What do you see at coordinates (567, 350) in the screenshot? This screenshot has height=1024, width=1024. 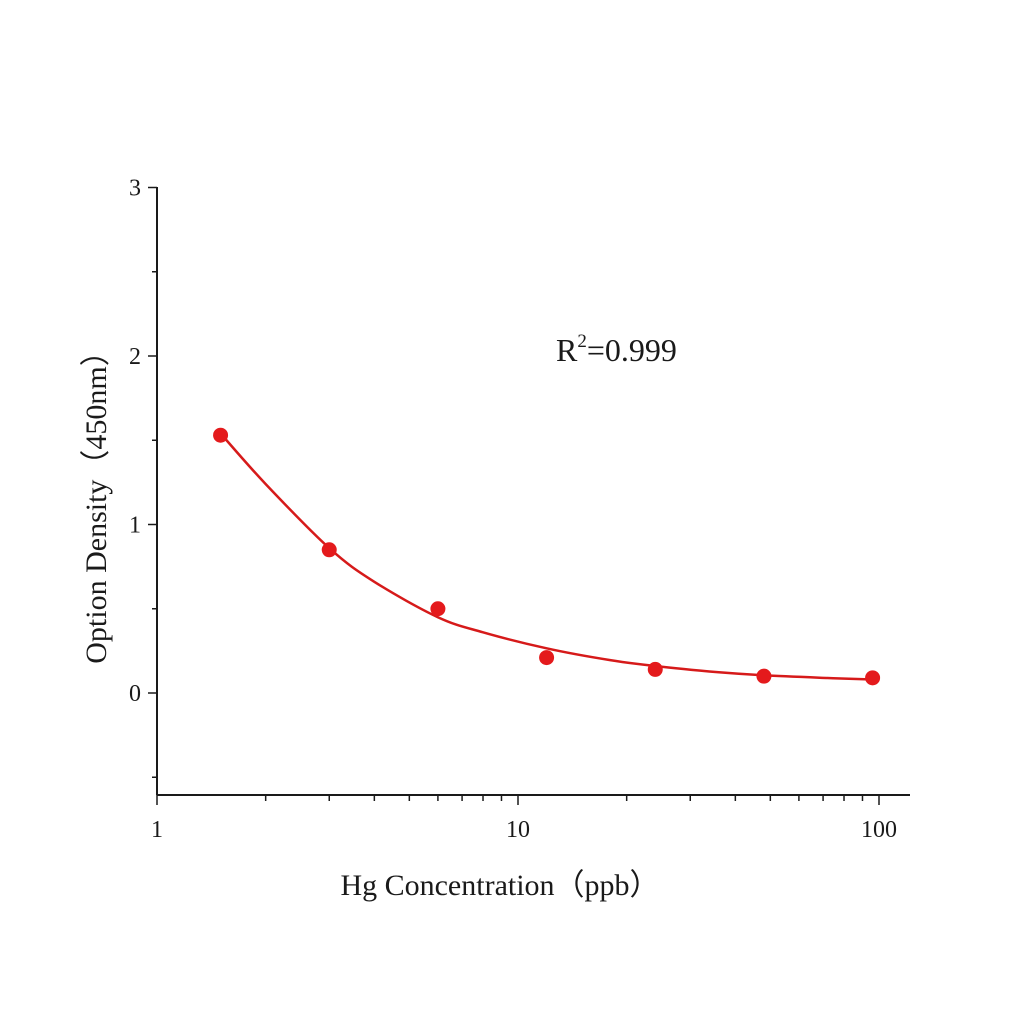 I see `r-squared-base: R` at bounding box center [567, 350].